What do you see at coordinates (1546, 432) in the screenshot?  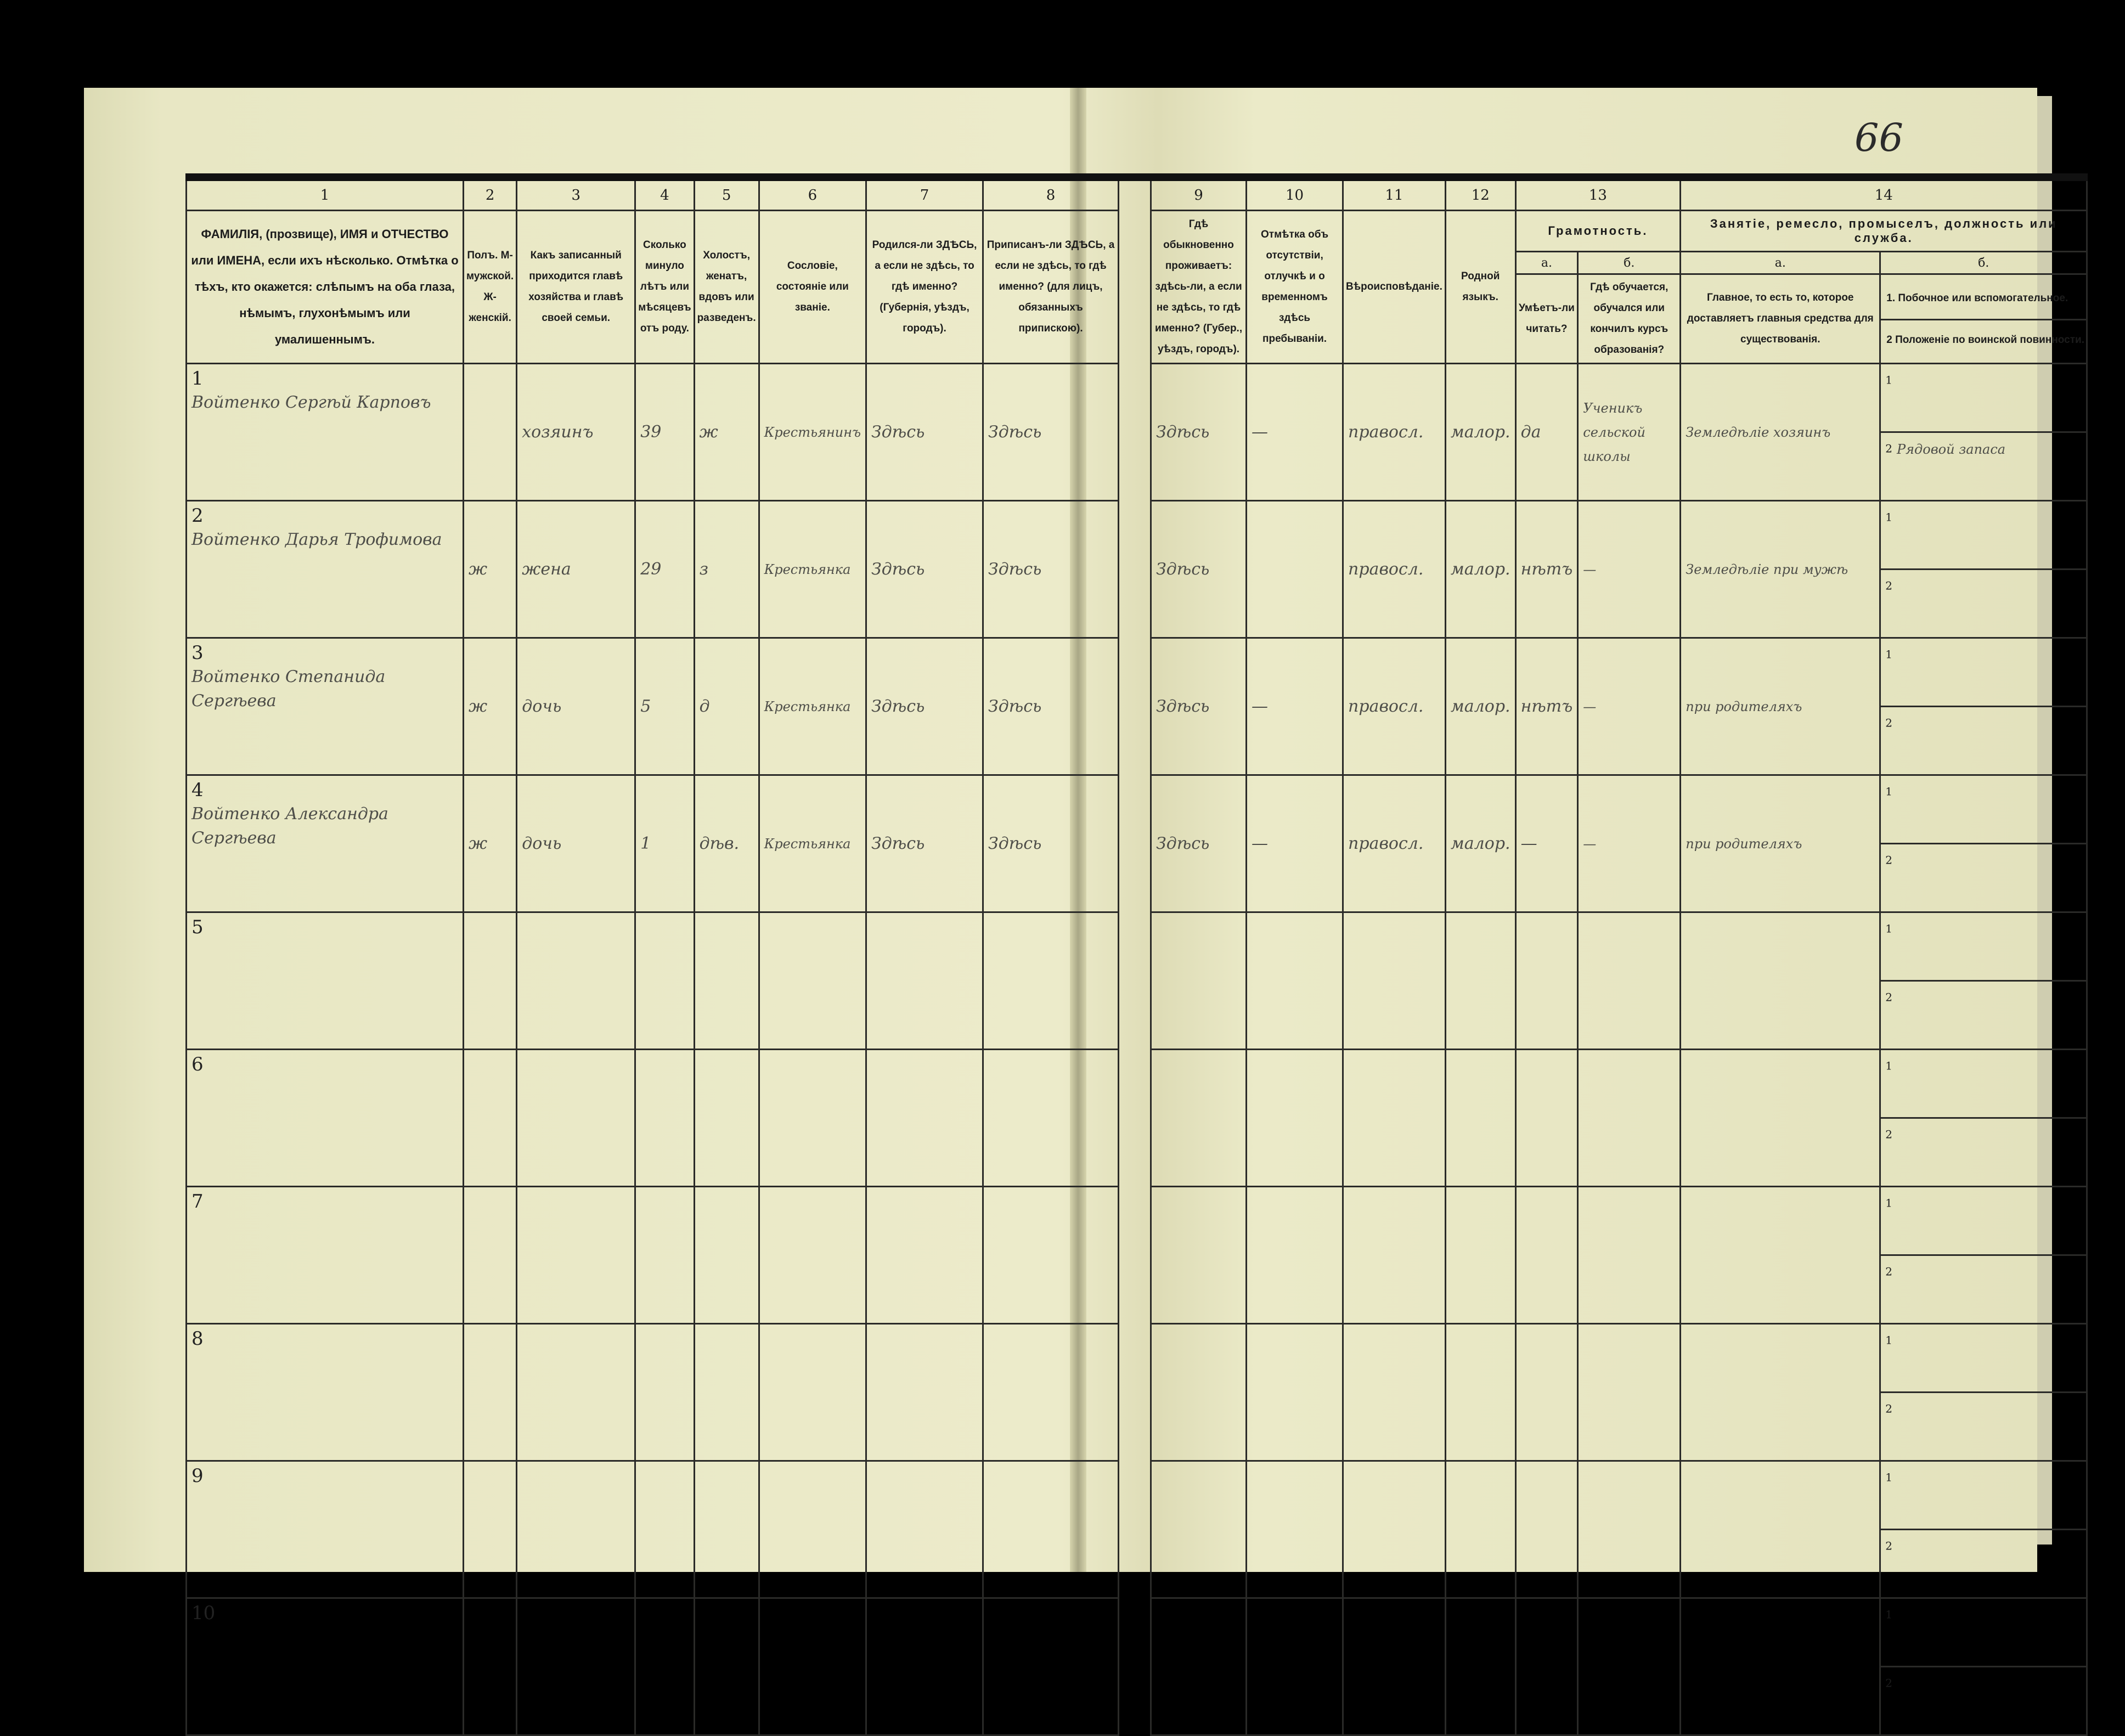 I see `cell-can-read: да` at bounding box center [1546, 432].